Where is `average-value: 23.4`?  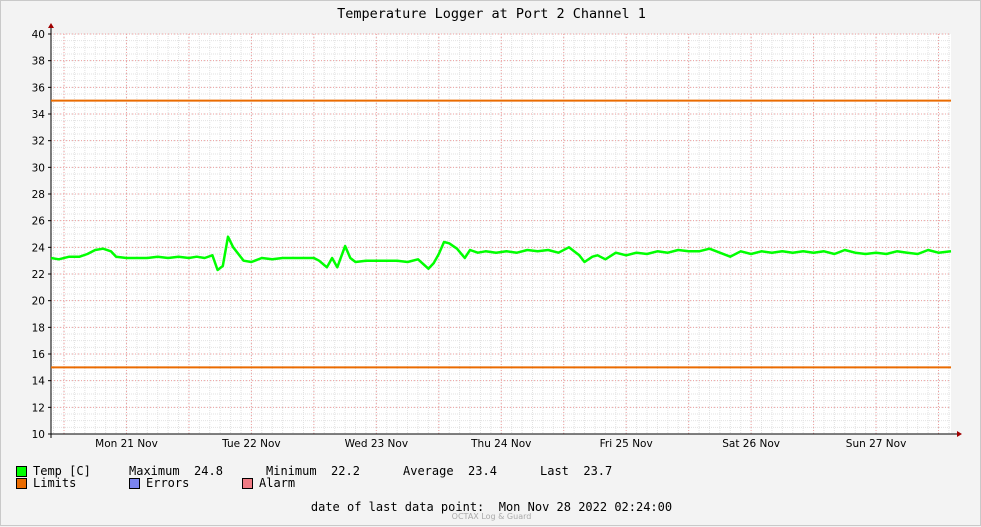
average-value: 23.4 is located at coordinates (482, 471).